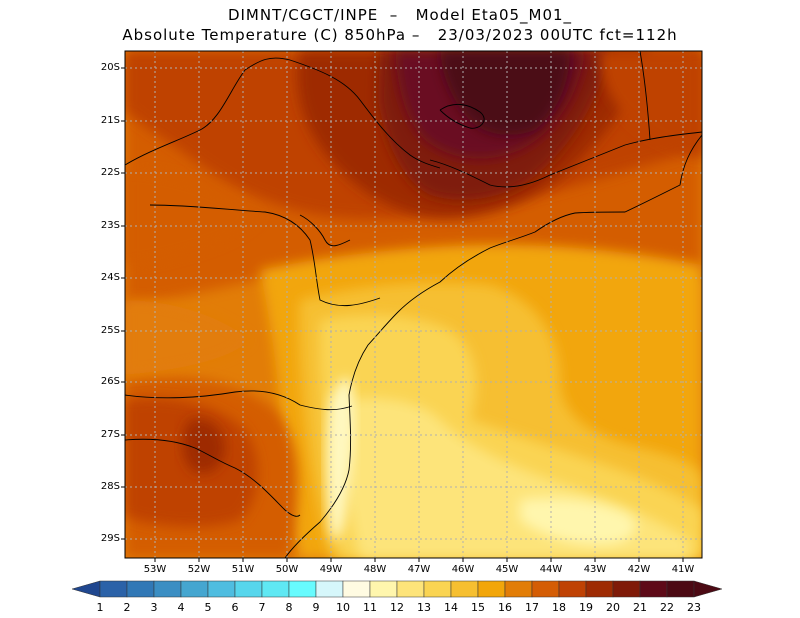  I want to click on colorbar-tick-label: 5, so click(208, 607).